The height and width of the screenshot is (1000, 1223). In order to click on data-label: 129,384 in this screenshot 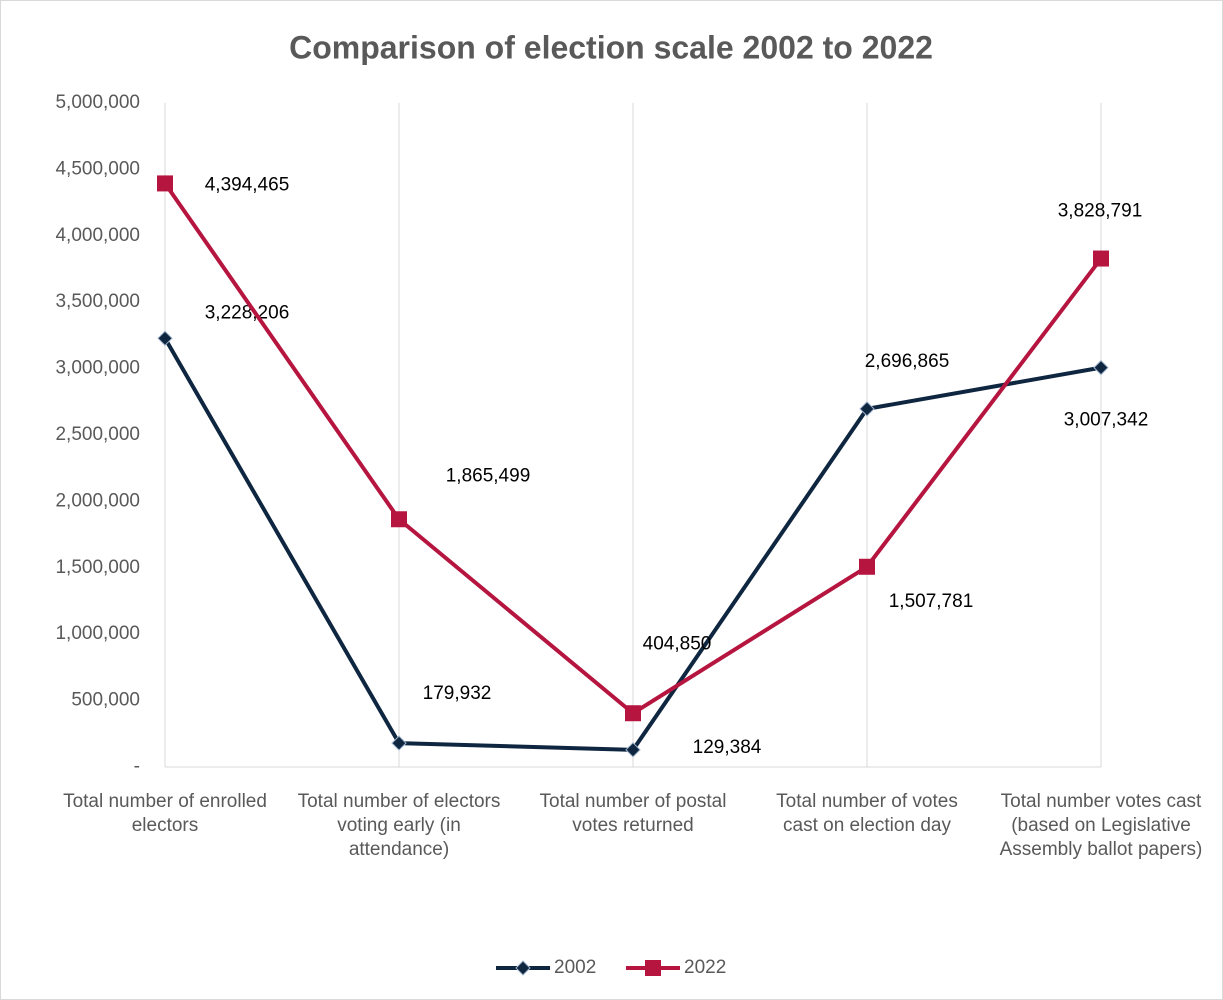, I will do `click(727, 747)`.